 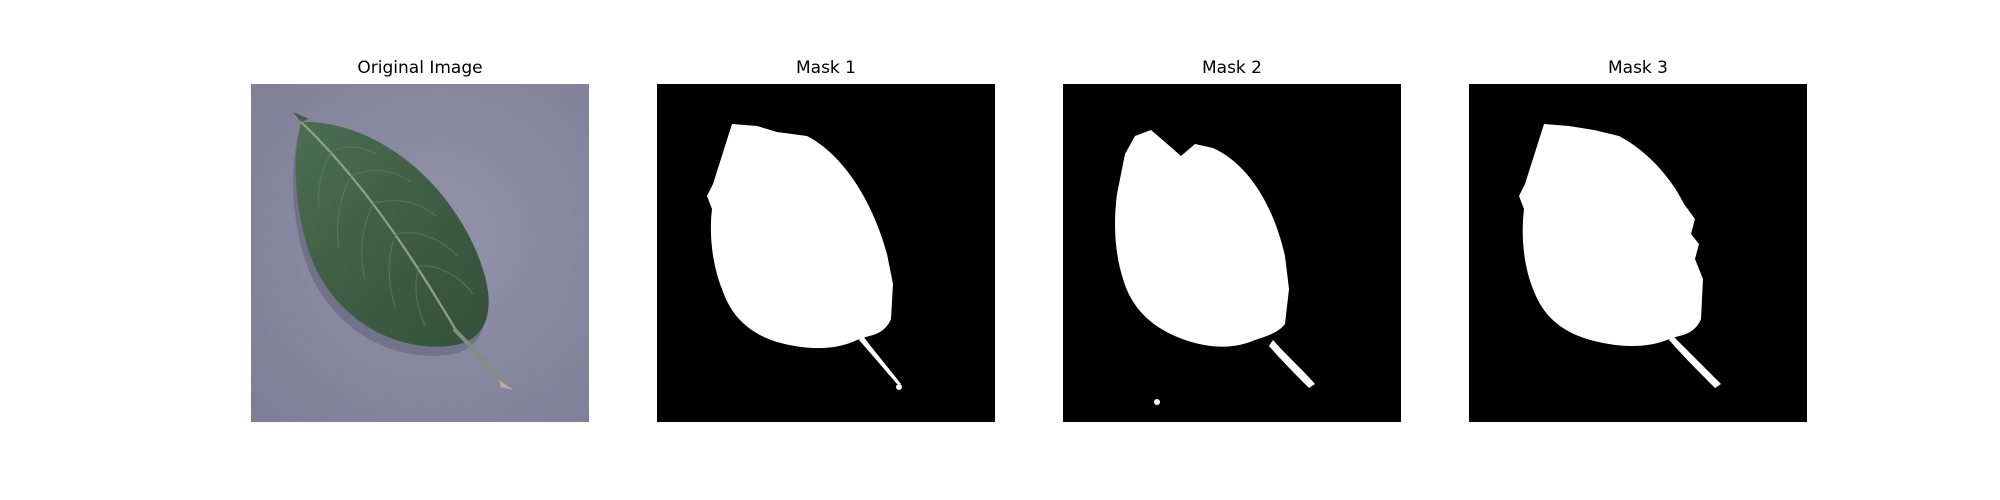 I want to click on panel-original: Original Image, so click(x=420, y=239).